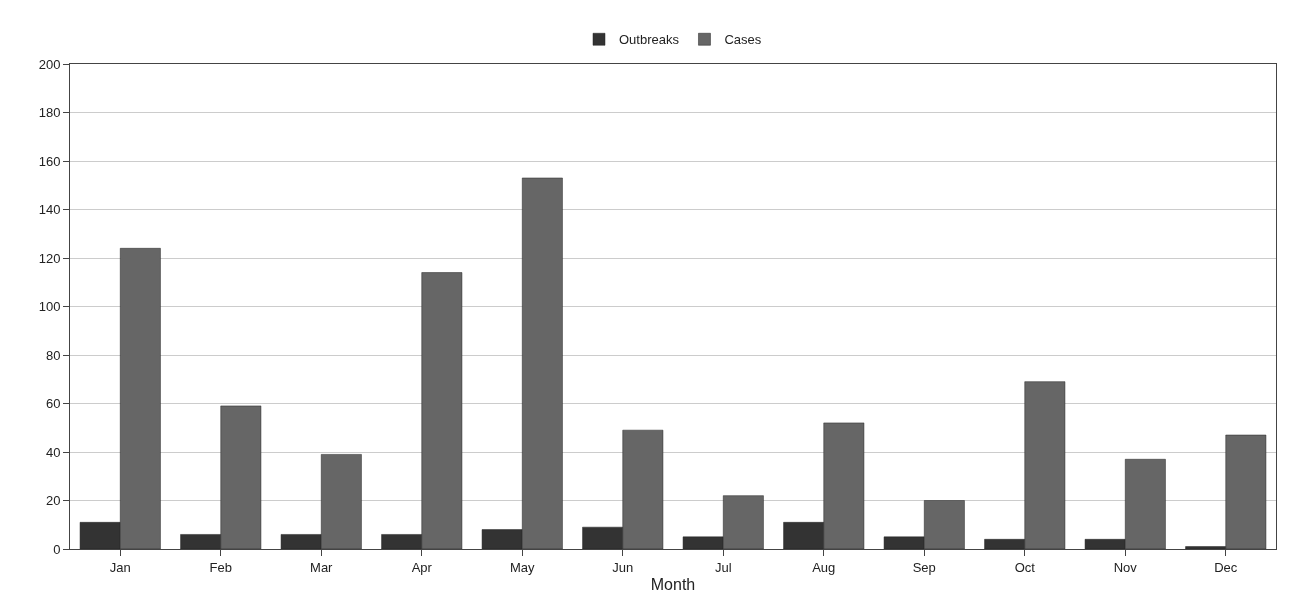 The image size is (1291, 604). Describe the element at coordinates (522, 567) in the screenshot. I see `x-tick-label: May` at that location.